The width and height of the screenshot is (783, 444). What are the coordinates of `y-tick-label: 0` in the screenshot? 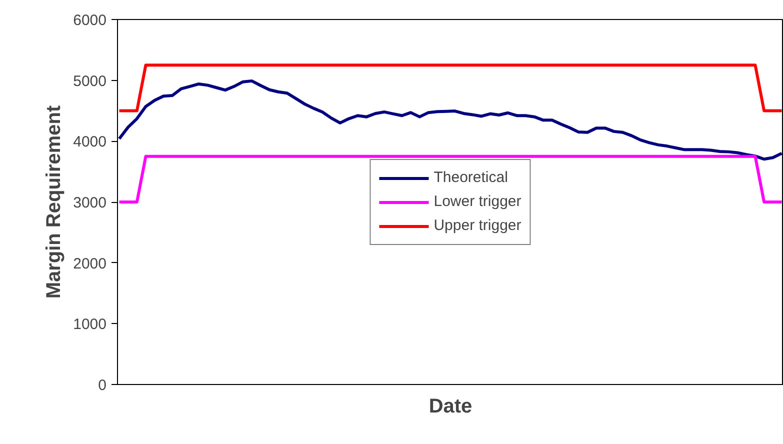 It's located at (102, 385).